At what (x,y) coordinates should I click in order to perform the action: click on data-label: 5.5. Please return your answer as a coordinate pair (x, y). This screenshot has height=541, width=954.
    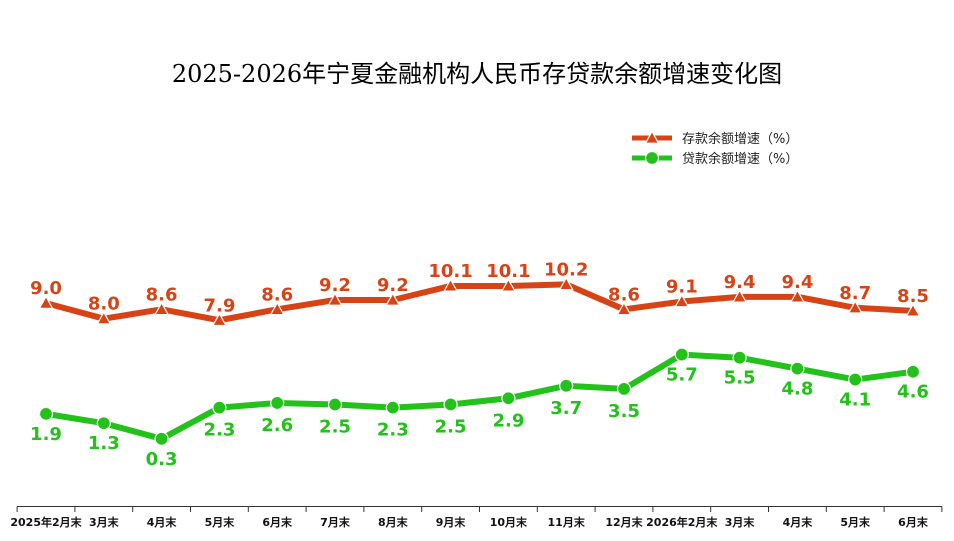
    Looking at the image, I should click on (740, 378).